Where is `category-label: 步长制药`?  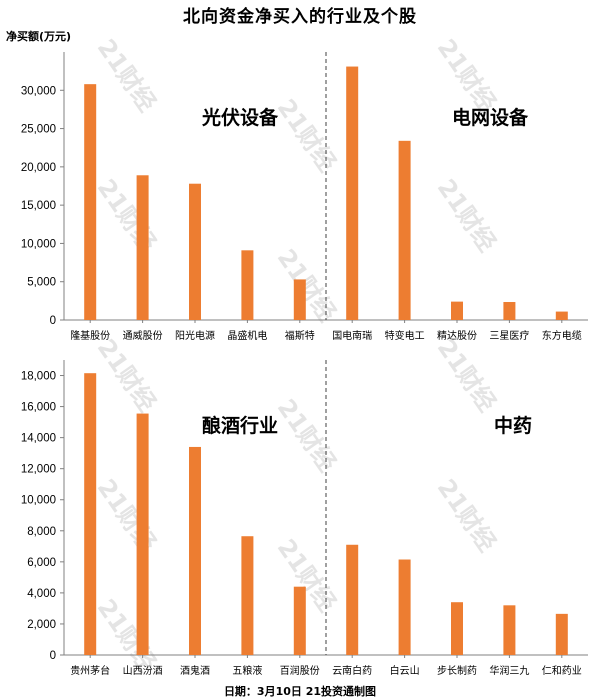
category-label: 步长制药 is located at coordinates (457, 670).